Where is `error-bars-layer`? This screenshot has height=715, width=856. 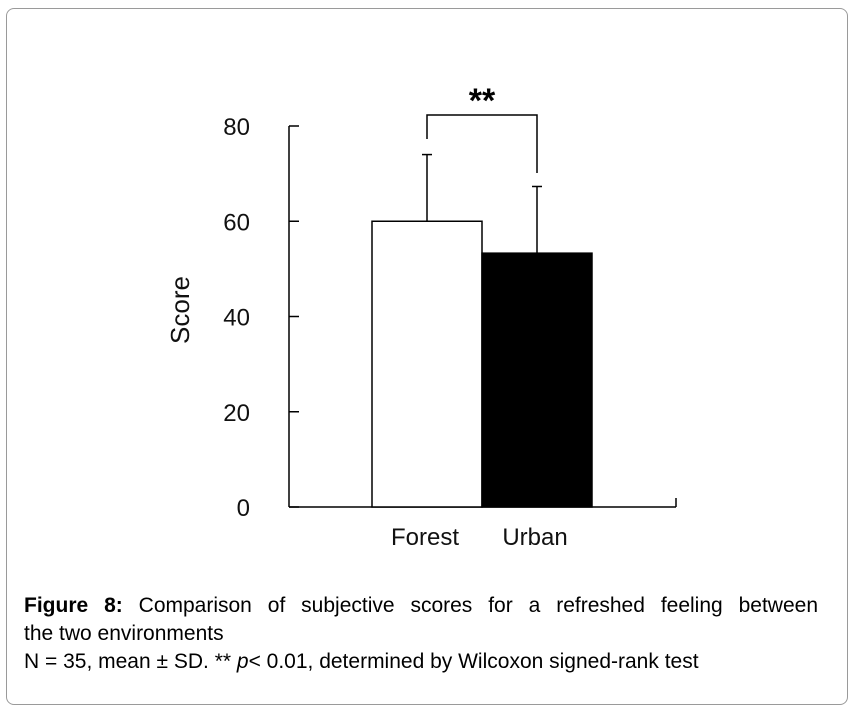
error-bars-layer is located at coordinates (482, 203).